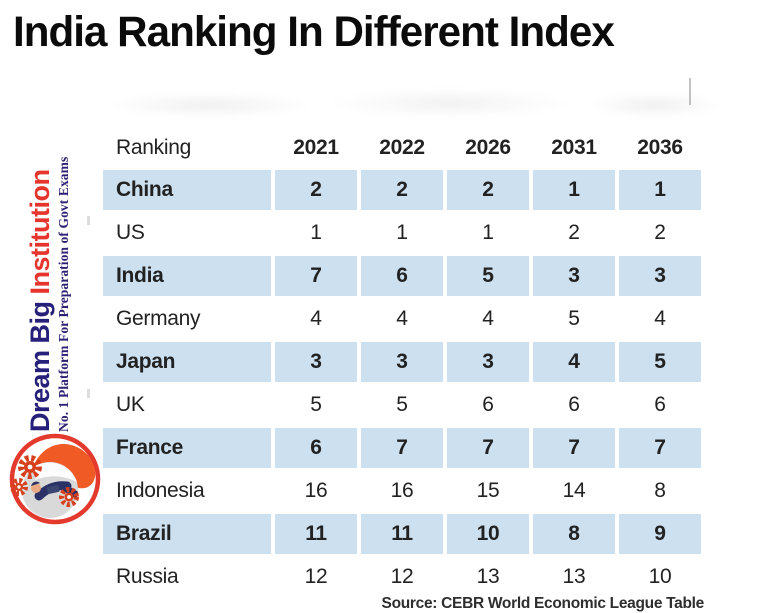 This screenshot has width=768, height=613. Describe the element at coordinates (187, 361) in the screenshot. I see `country-cell: Japan` at that location.